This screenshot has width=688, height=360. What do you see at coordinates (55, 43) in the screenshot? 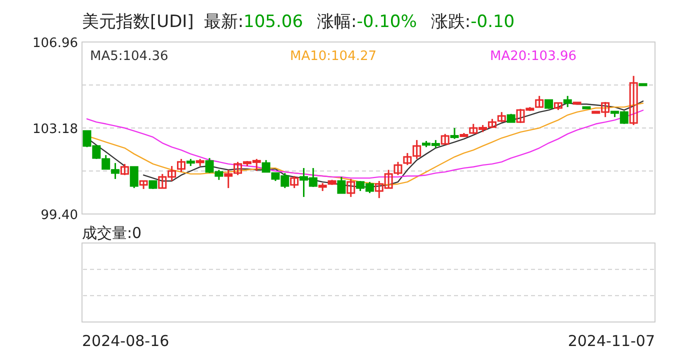
I see `y-tick-label: 106.96` at bounding box center [55, 43].